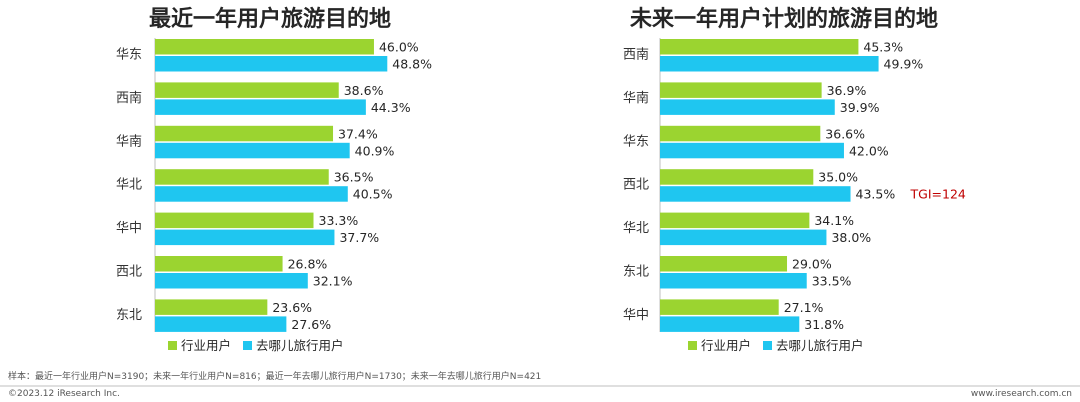 The width and height of the screenshot is (1080, 402). What do you see at coordinates (847, 90) in the screenshot?
I see `data-label: 36.9%` at bounding box center [847, 90].